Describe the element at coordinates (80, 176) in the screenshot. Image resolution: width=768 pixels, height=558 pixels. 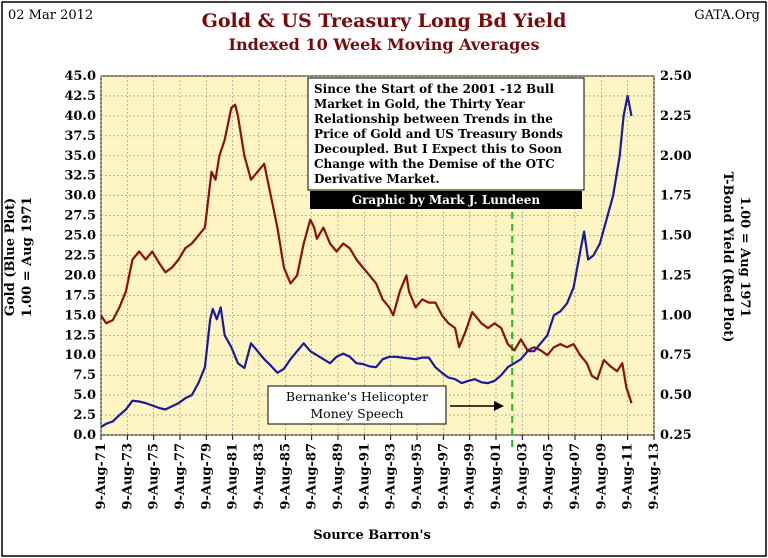
I see `left-tick-label: 32.5` at that location.